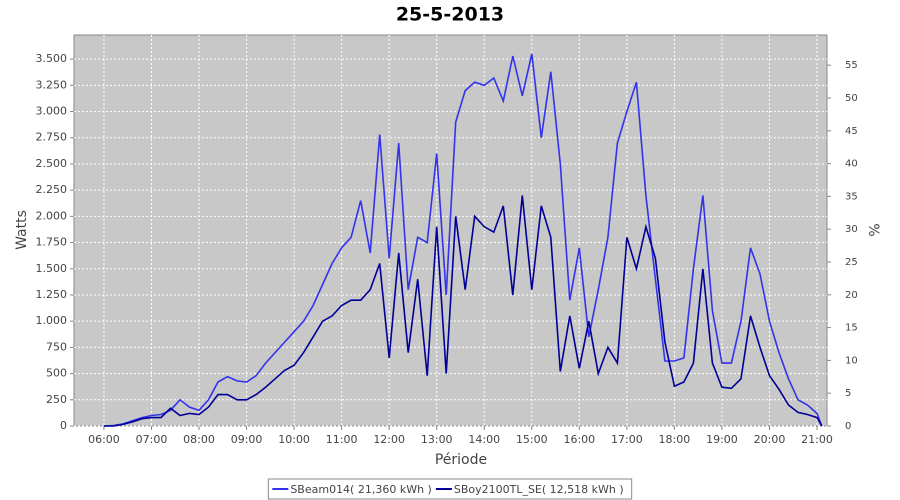 The width and height of the screenshot is (900, 500). Describe the element at coordinates (56, 399) in the screenshot. I see `y-tick-label: 250` at that location.